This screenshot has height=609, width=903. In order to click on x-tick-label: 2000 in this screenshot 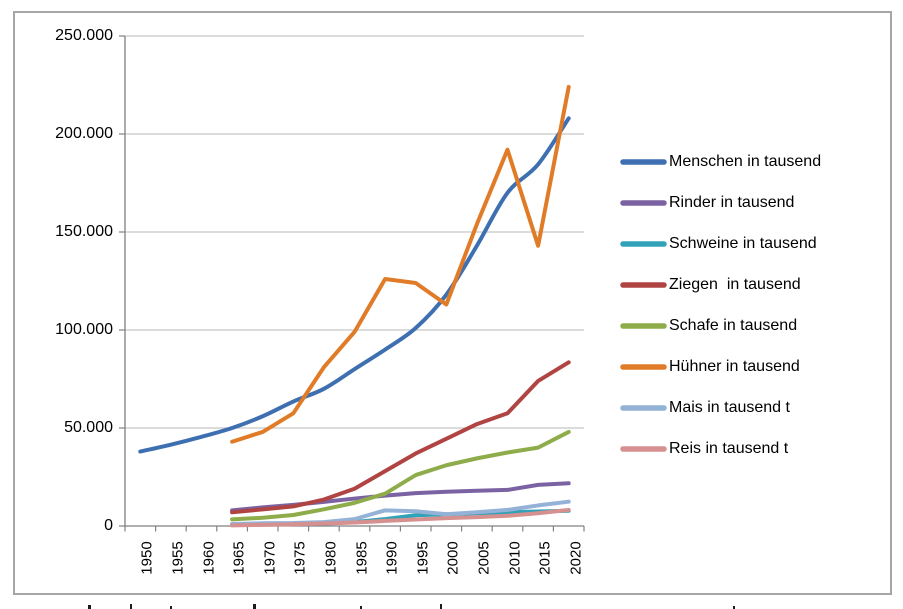, I will do `click(453, 558)`.